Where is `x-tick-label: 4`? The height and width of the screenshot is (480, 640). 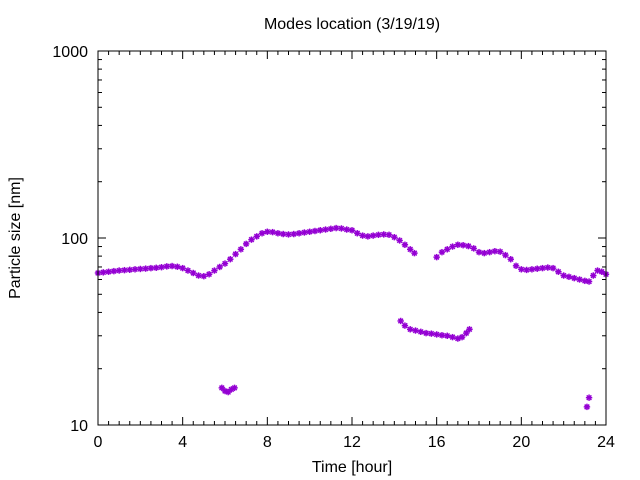 x-tick-label: 4 is located at coordinates (182, 442).